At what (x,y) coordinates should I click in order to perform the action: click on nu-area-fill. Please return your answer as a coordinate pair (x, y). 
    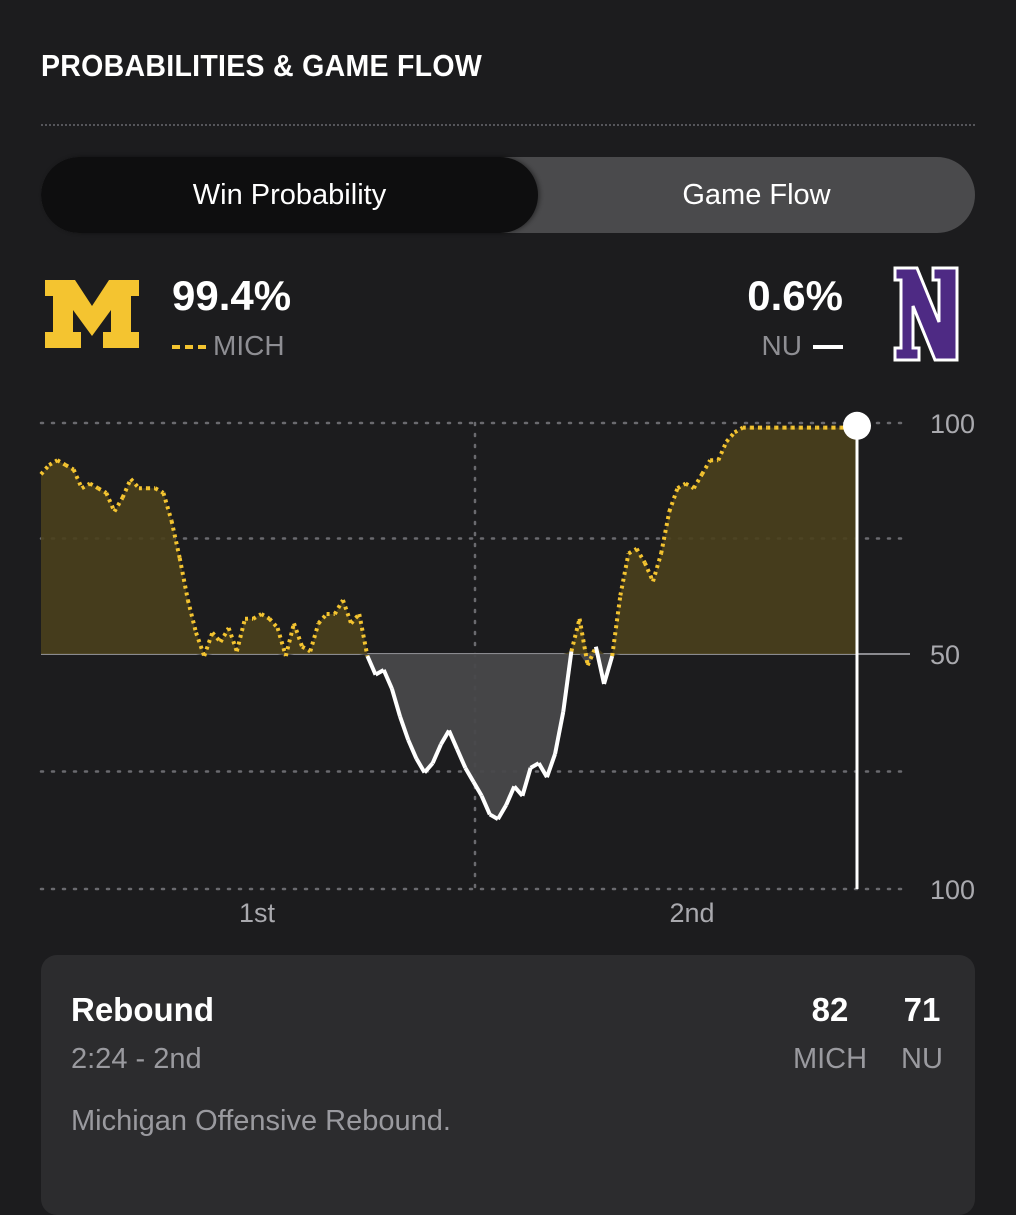
    Looking at the image, I should click on (449, 737).